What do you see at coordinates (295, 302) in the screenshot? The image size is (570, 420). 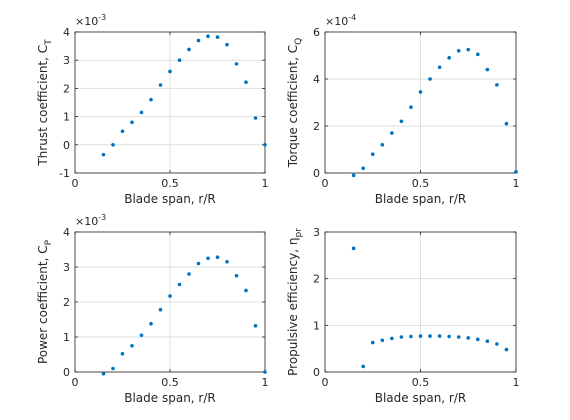 I see `y-axis-label: Propulsive efficiency, ηpr` at bounding box center [295, 302].